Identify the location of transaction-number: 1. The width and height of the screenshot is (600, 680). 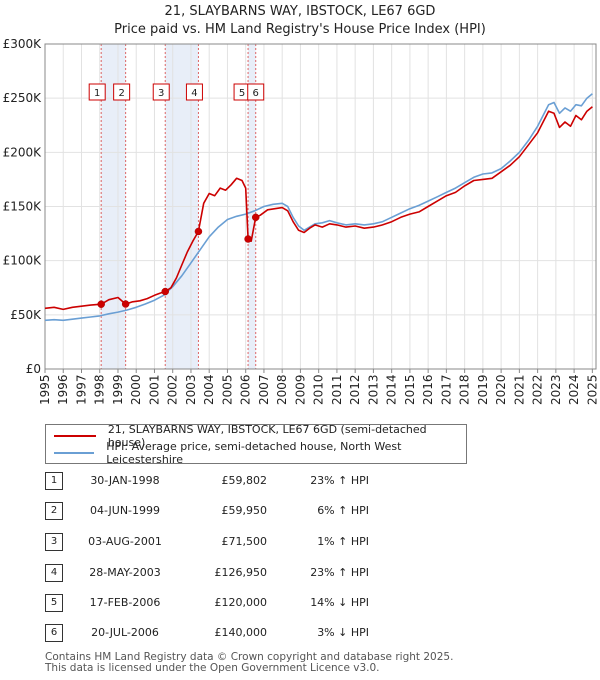
(54, 481).